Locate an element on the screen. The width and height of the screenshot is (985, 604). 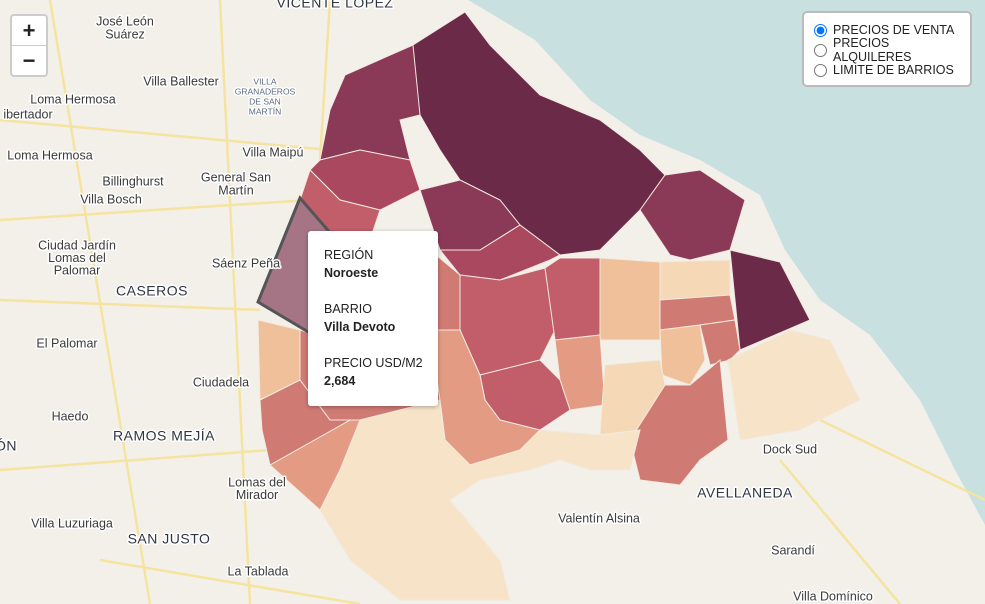
place-label: Villa Ballester is located at coordinates (181, 81).